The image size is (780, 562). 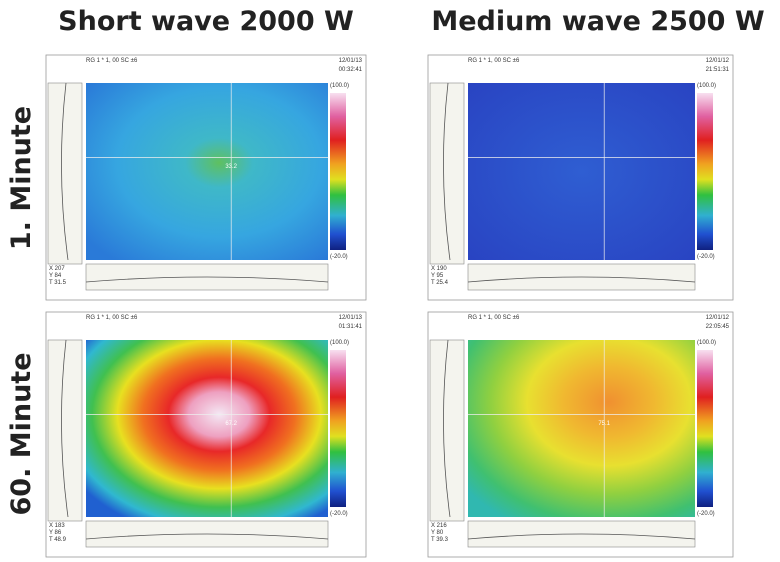 What do you see at coordinates (57, 269) in the screenshot?
I see `cursor-readout: X 207` at bounding box center [57, 269].